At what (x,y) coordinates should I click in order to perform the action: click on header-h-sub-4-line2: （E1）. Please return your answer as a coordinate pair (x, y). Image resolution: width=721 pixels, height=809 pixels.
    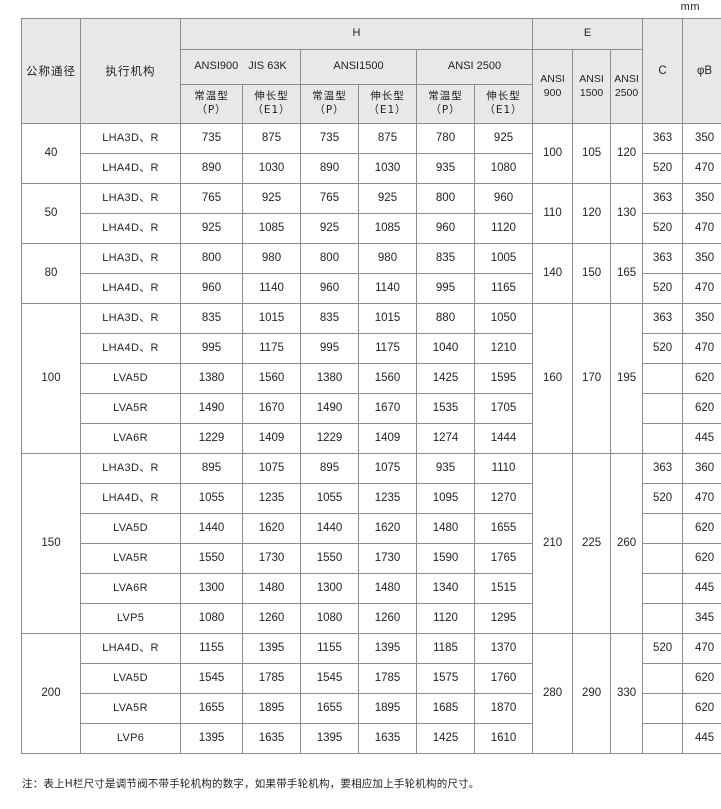
    Looking at the image, I should click on (387, 110).